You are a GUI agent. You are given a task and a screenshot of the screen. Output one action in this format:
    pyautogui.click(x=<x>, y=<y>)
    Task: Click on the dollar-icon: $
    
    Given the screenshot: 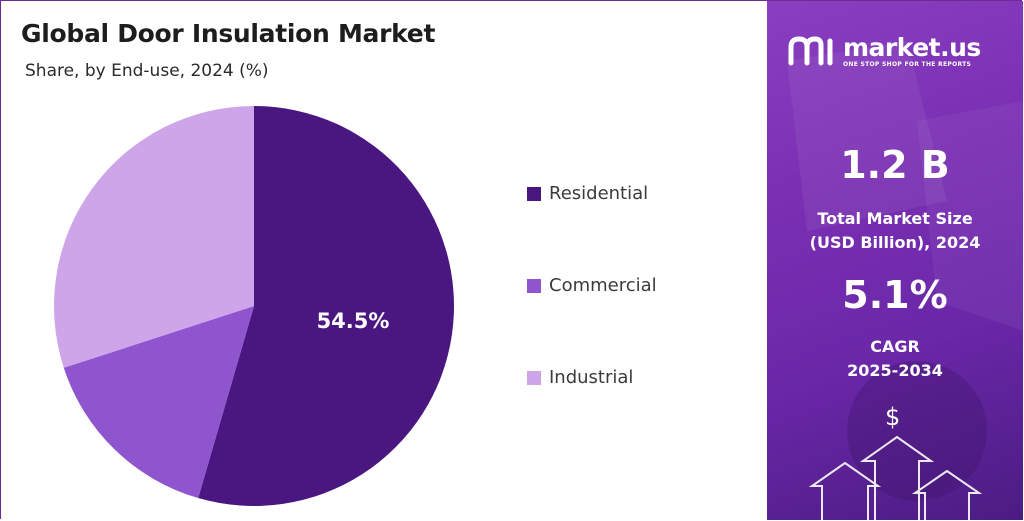 What is the action you would take?
    pyautogui.click(x=893, y=417)
    